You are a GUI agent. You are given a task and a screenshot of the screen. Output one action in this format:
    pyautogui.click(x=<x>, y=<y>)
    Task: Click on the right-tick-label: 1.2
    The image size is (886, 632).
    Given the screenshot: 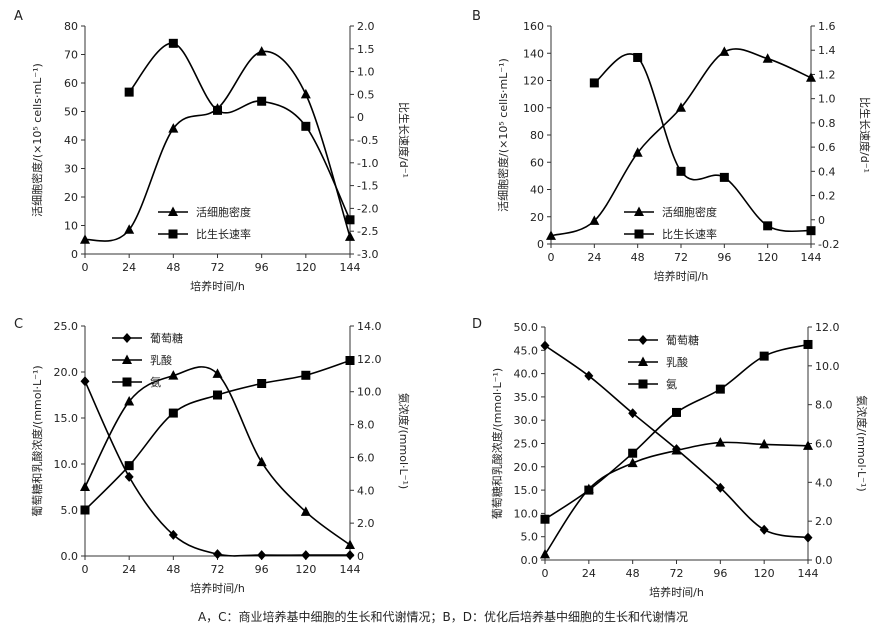 What is the action you would take?
    pyautogui.click(x=827, y=74)
    